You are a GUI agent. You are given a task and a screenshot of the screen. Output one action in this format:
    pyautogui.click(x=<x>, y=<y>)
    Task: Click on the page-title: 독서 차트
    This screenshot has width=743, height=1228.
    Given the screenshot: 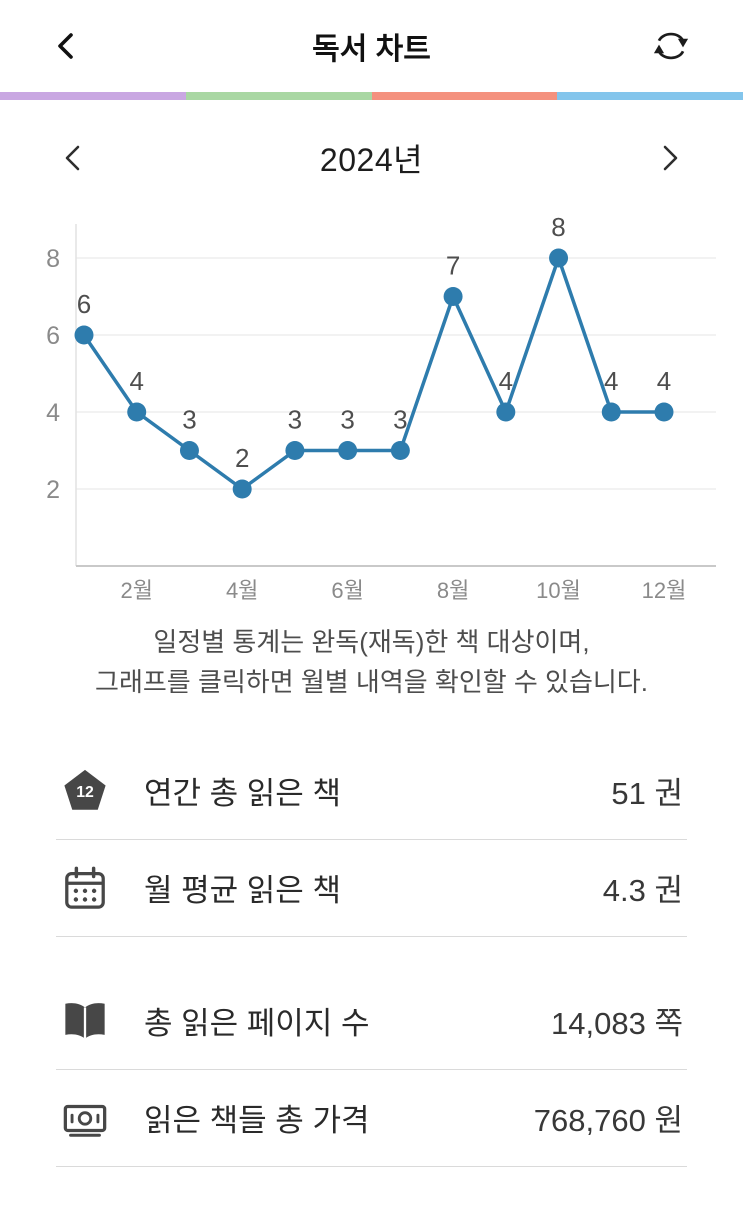 What is the action you would take?
    pyautogui.click(x=371, y=49)
    